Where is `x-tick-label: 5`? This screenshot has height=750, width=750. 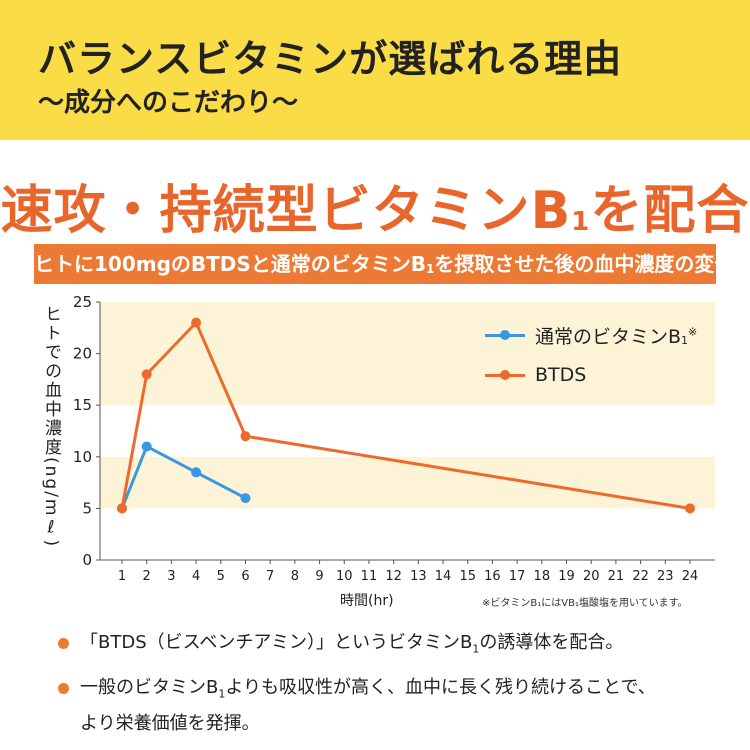
x-tick-label: 5 is located at coordinates (221, 576).